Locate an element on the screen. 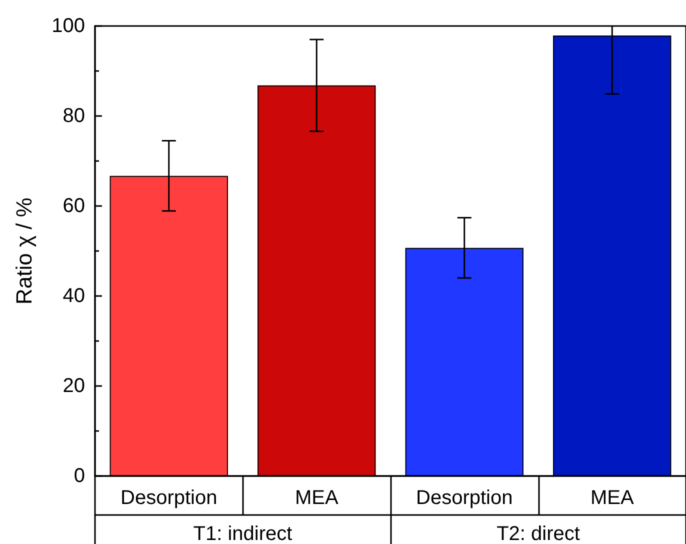 This screenshot has height=544, width=686. text: T1: indirect is located at coordinates (243, 533).